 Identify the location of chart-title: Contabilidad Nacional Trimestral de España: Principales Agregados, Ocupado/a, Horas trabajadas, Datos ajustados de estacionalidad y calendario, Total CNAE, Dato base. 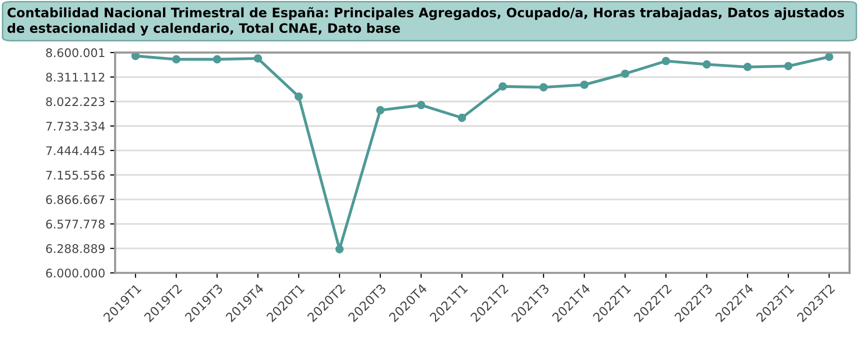
(425, 21).